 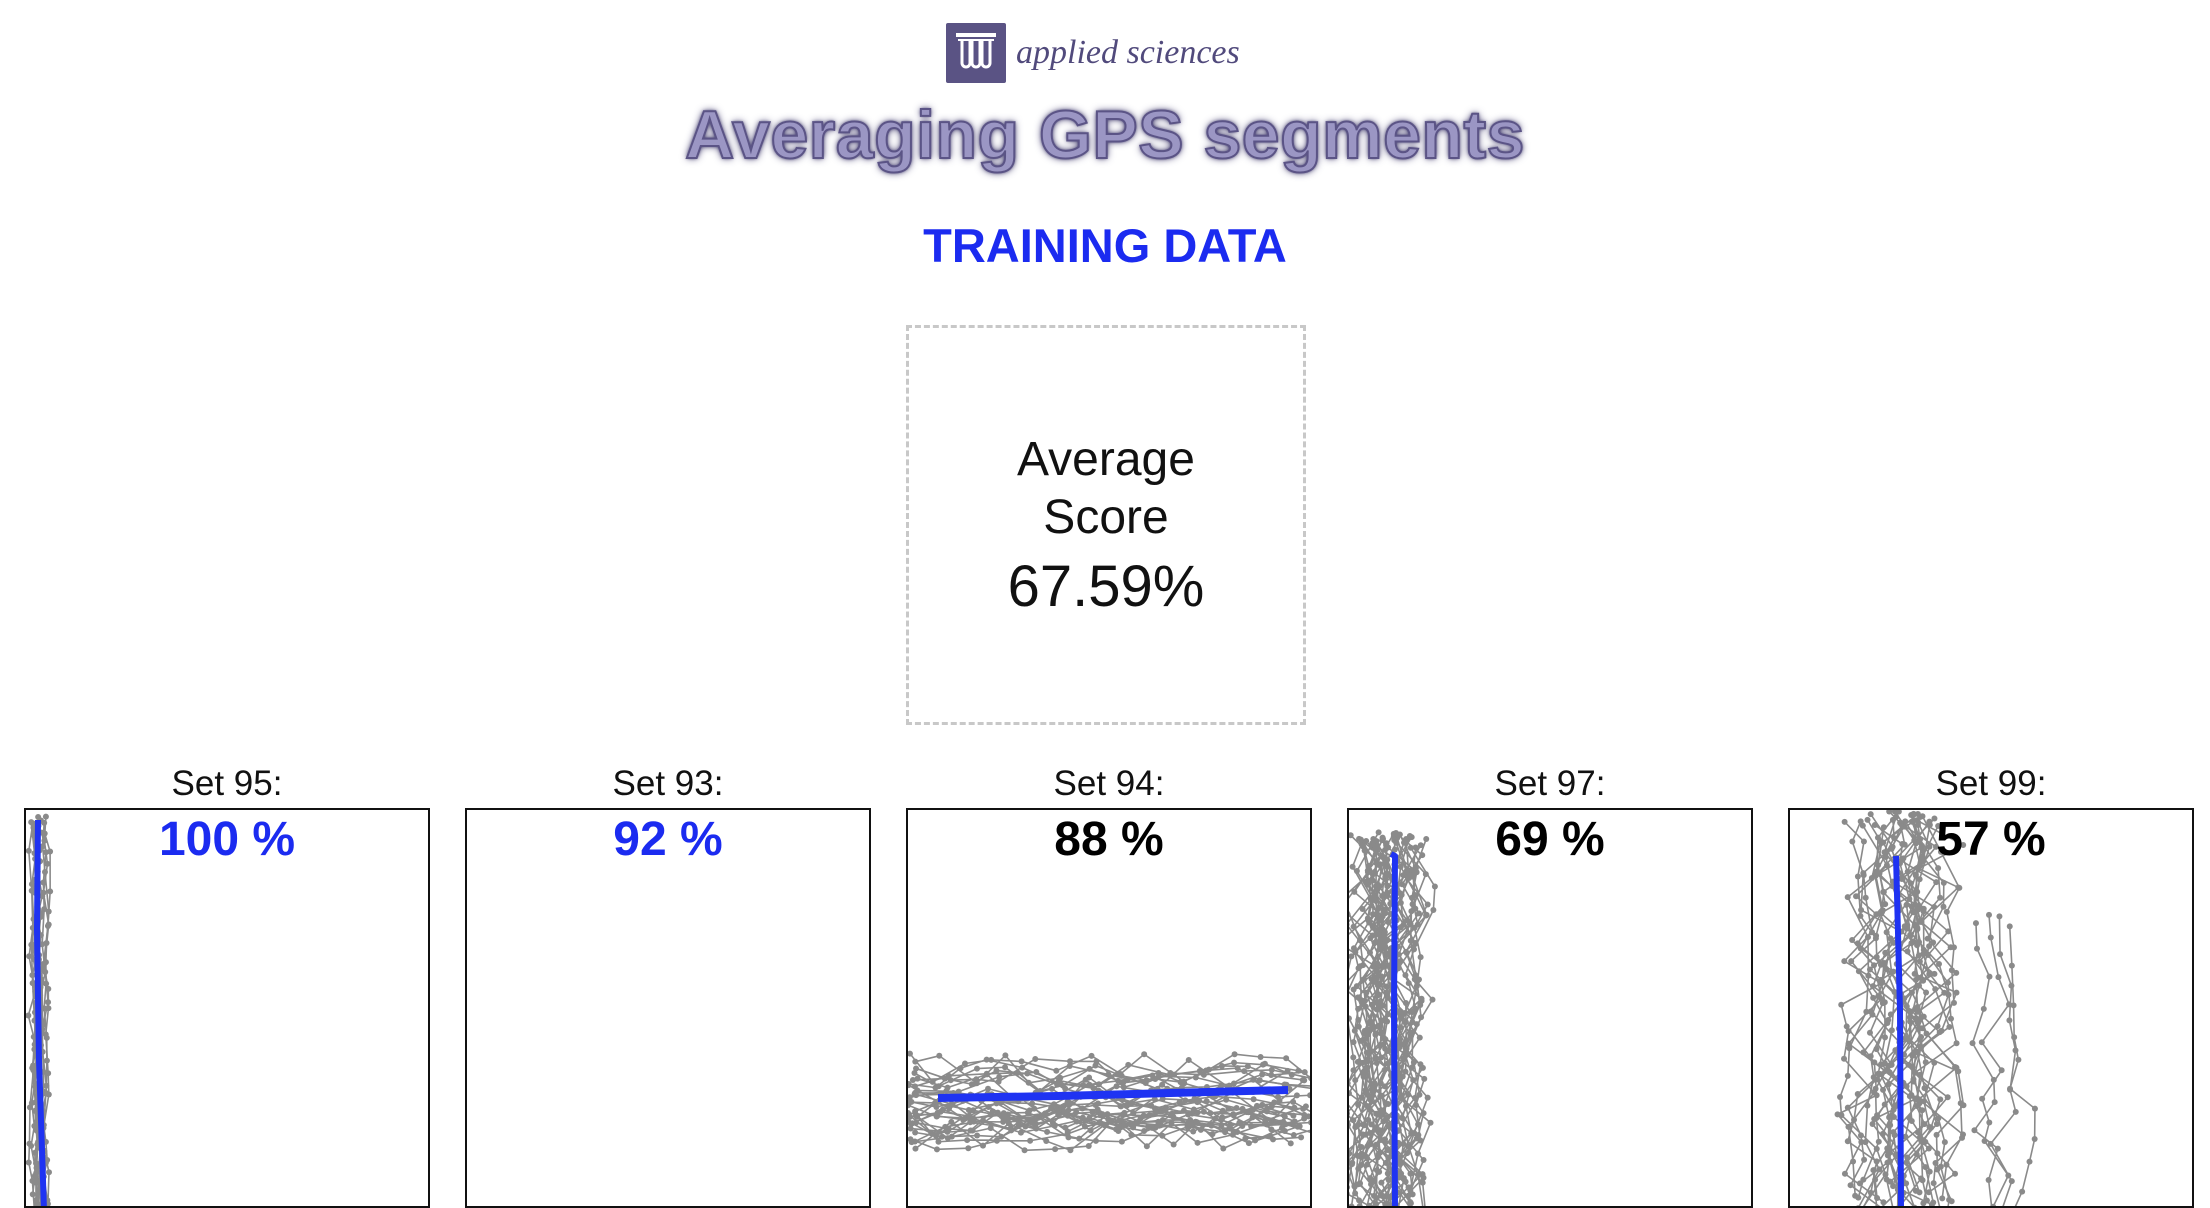 What do you see at coordinates (1995, 1061) in the screenshot?
I see `gps-trace` at bounding box center [1995, 1061].